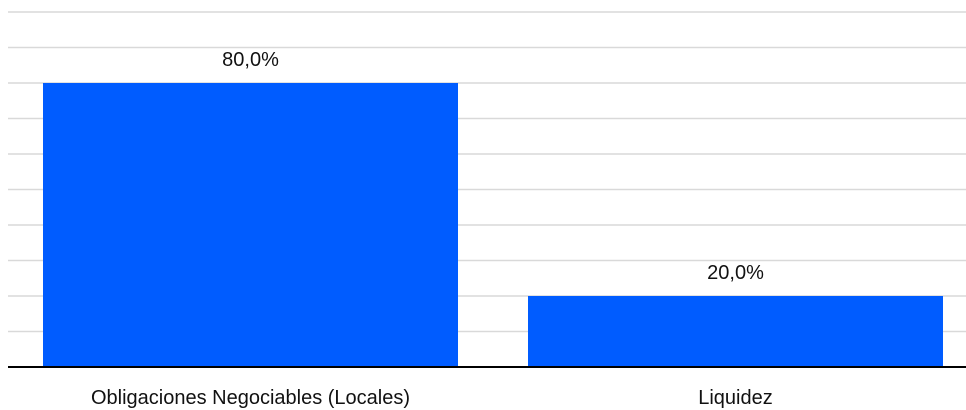 Image resolution: width=966 pixels, height=410 pixels. Describe the element at coordinates (250, 60) in the screenshot. I see `data-label-0: 80,0%` at that location.